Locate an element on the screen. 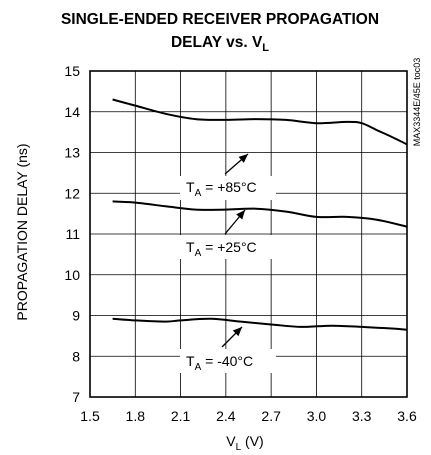 The height and width of the screenshot is (455, 431). y-tick-label: 14 is located at coordinates (72, 112).